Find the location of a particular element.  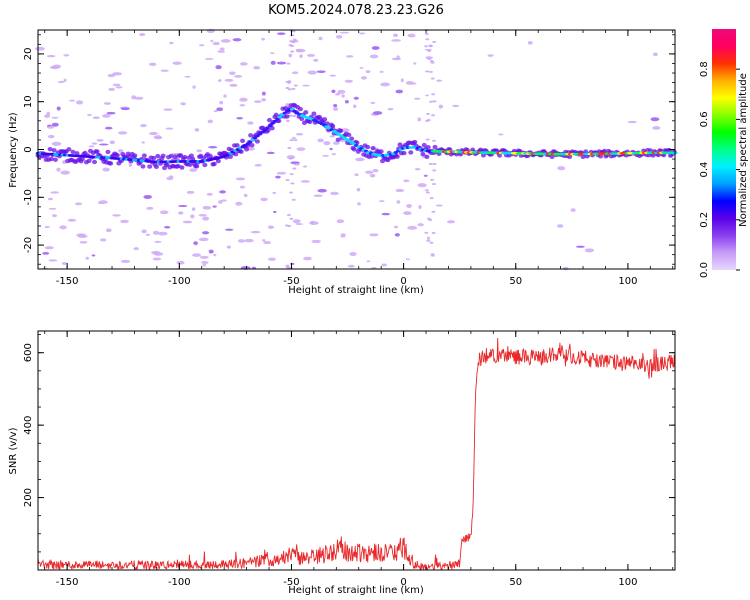

spectrogram-y-axis-label: Frequency (Hz) is located at coordinates (13, 150).